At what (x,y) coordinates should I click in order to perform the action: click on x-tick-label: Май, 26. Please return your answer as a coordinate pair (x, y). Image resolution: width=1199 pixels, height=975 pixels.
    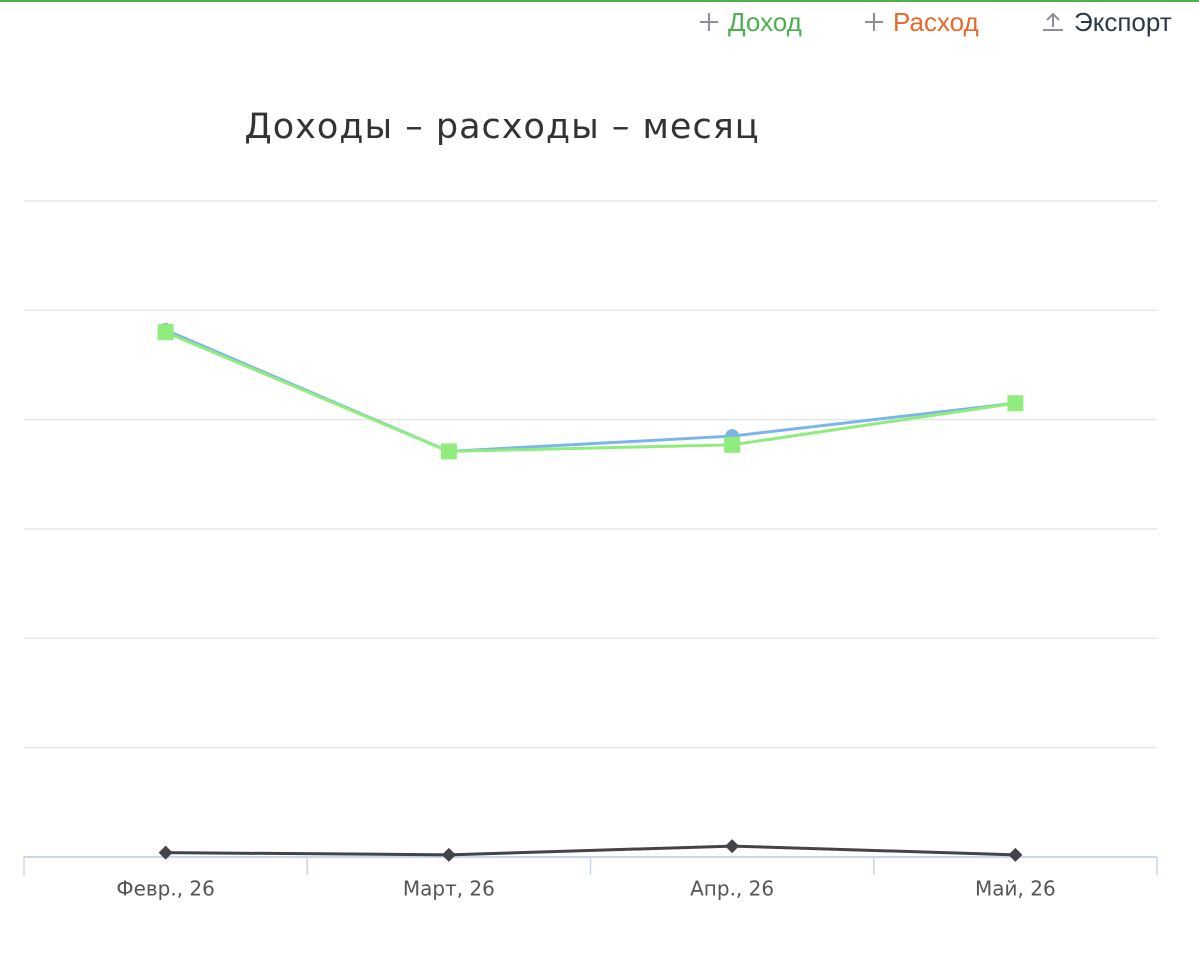
    Looking at the image, I should click on (1015, 889).